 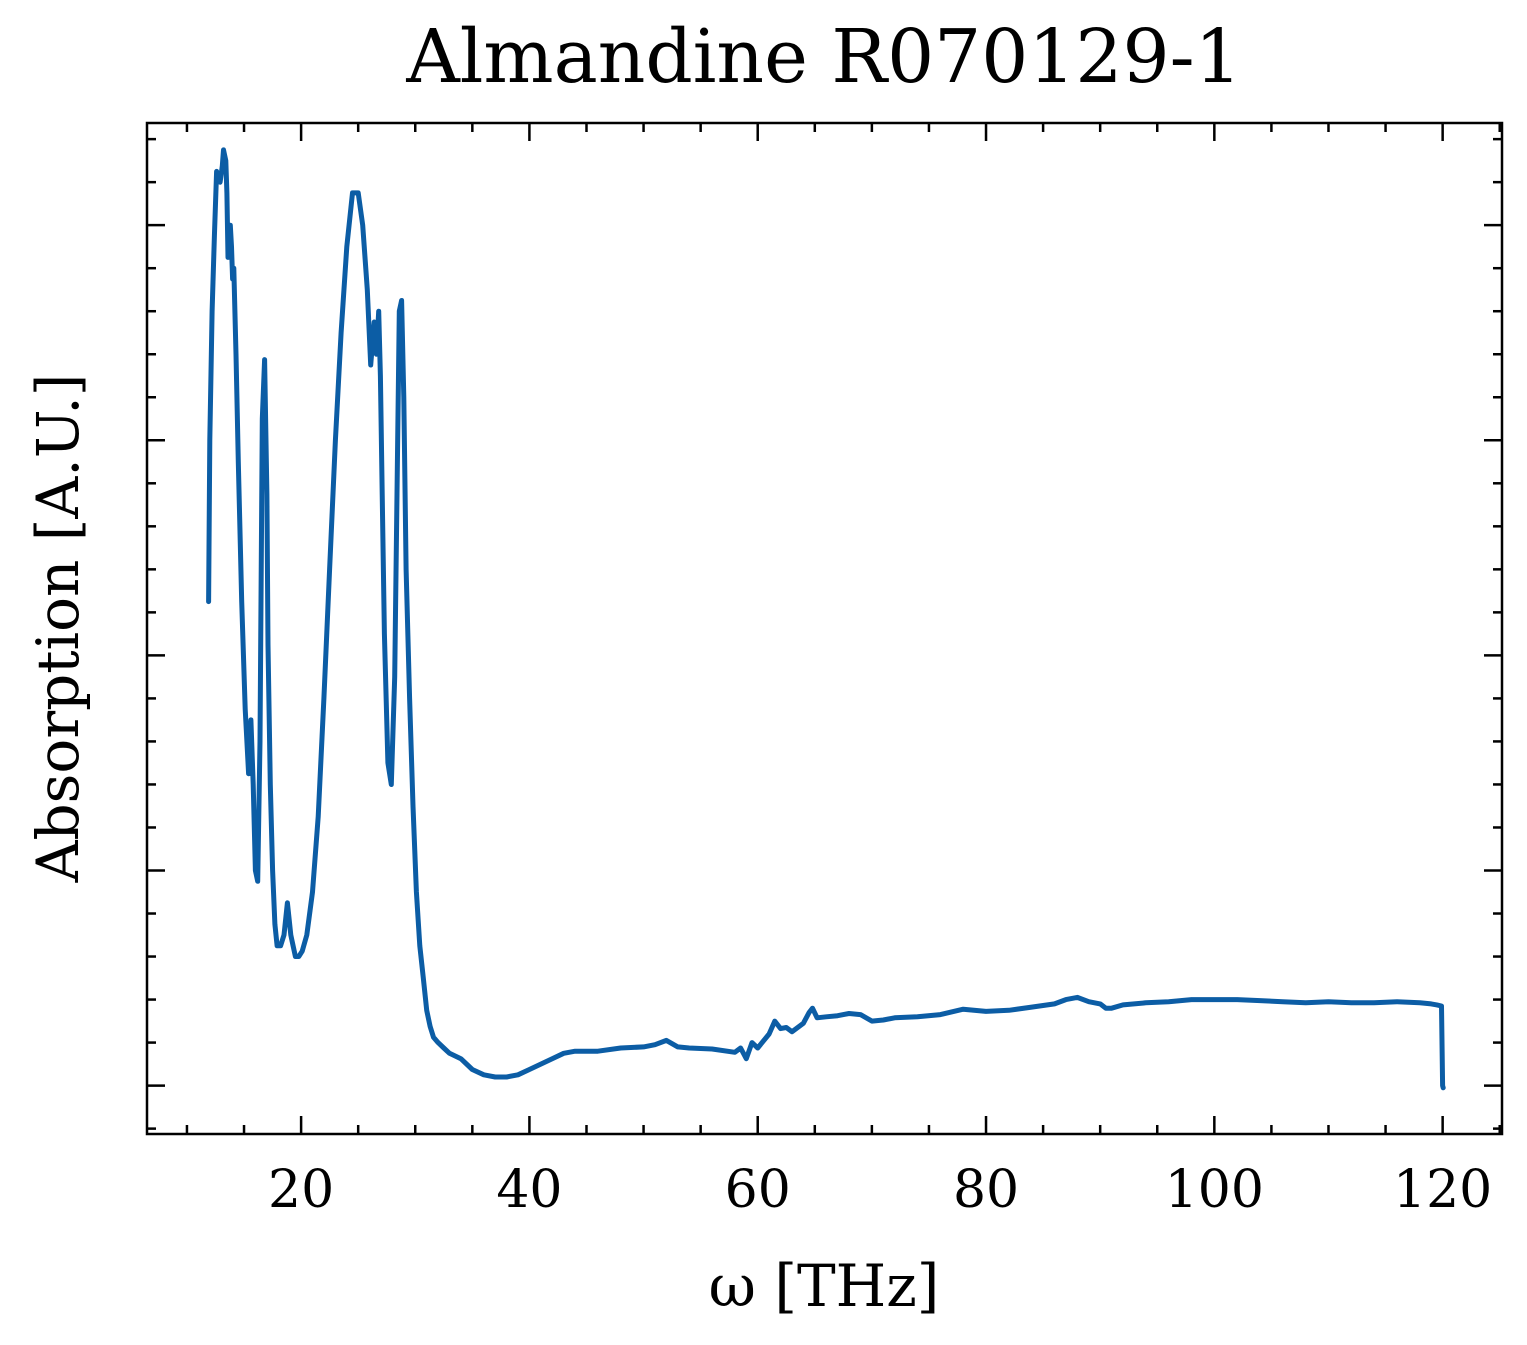 What do you see at coordinates (301, 1190) in the screenshot?
I see `x-tick-label: 20` at bounding box center [301, 1190].